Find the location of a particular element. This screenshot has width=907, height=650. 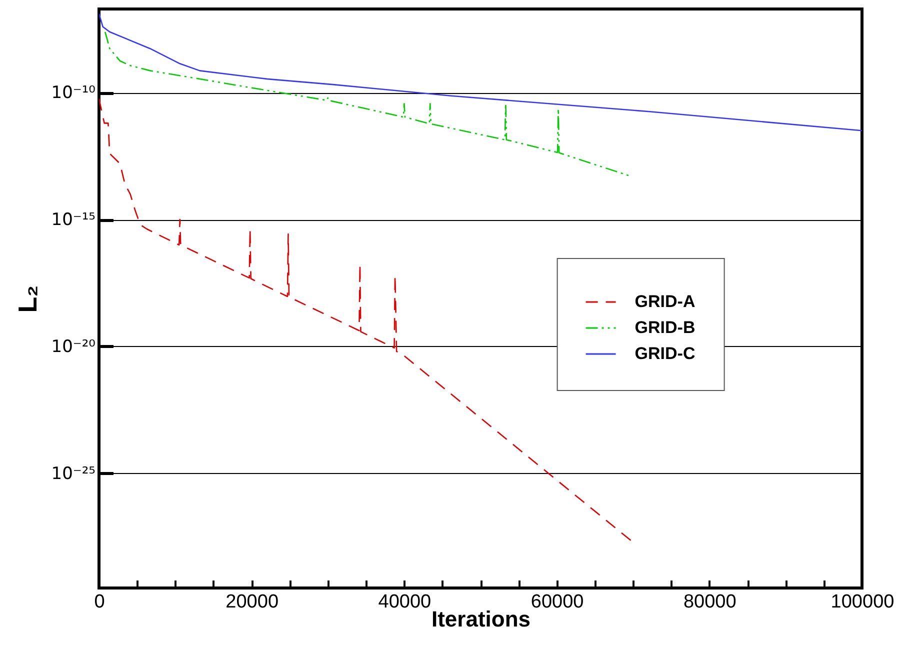

y-tick-label: 10⁻¹⁵ is located at coordinates (73, 220).